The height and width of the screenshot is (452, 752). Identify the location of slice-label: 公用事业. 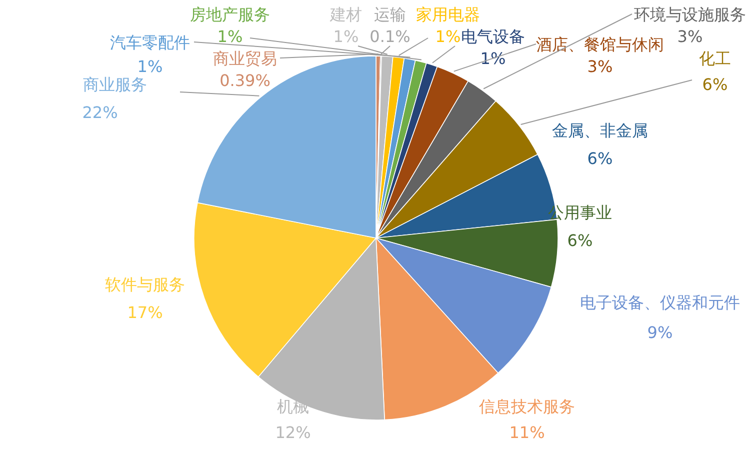
(580, 212).